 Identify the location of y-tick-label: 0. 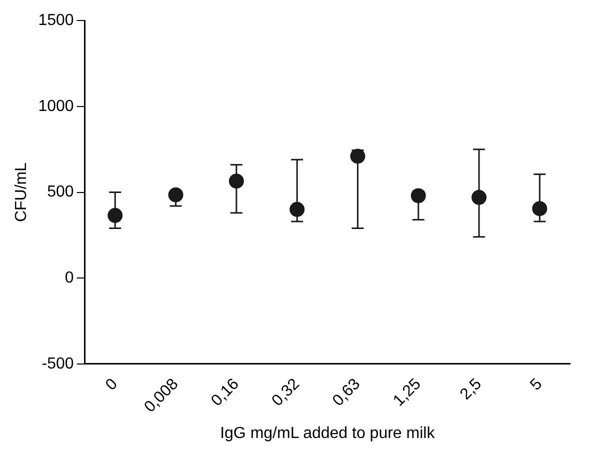
(69, 277).